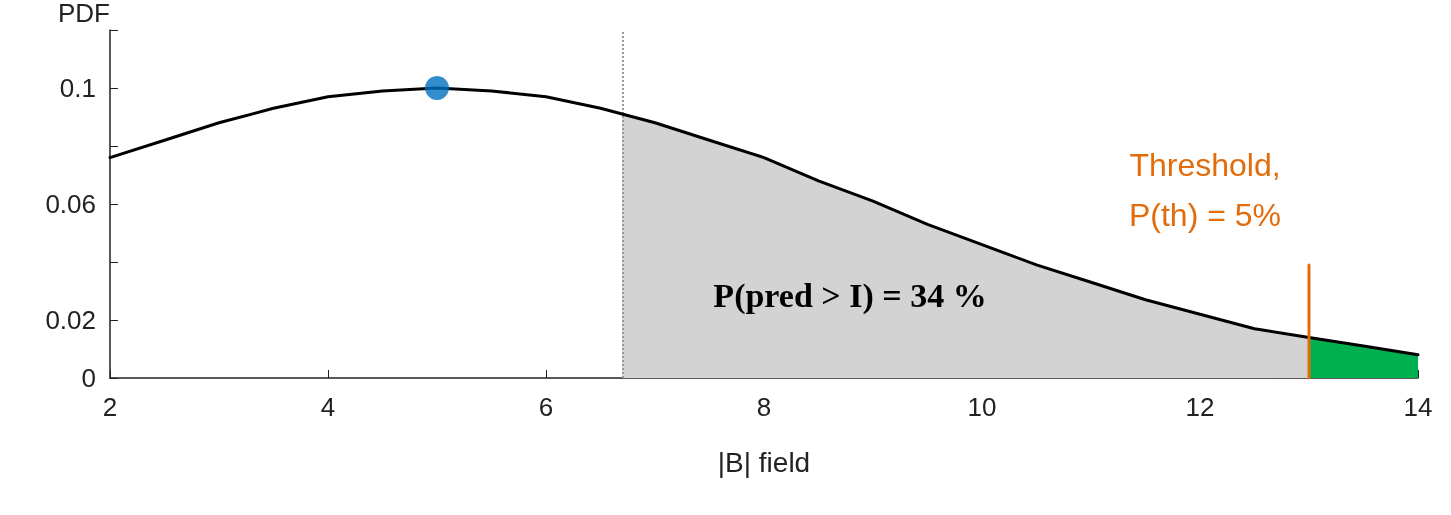 This screenshot has height=515, width=1451. What do you see at coordinates (764, 462) in the screenshot?
I see `x-axis-title: |B| field` at bounding box center [764, 462].